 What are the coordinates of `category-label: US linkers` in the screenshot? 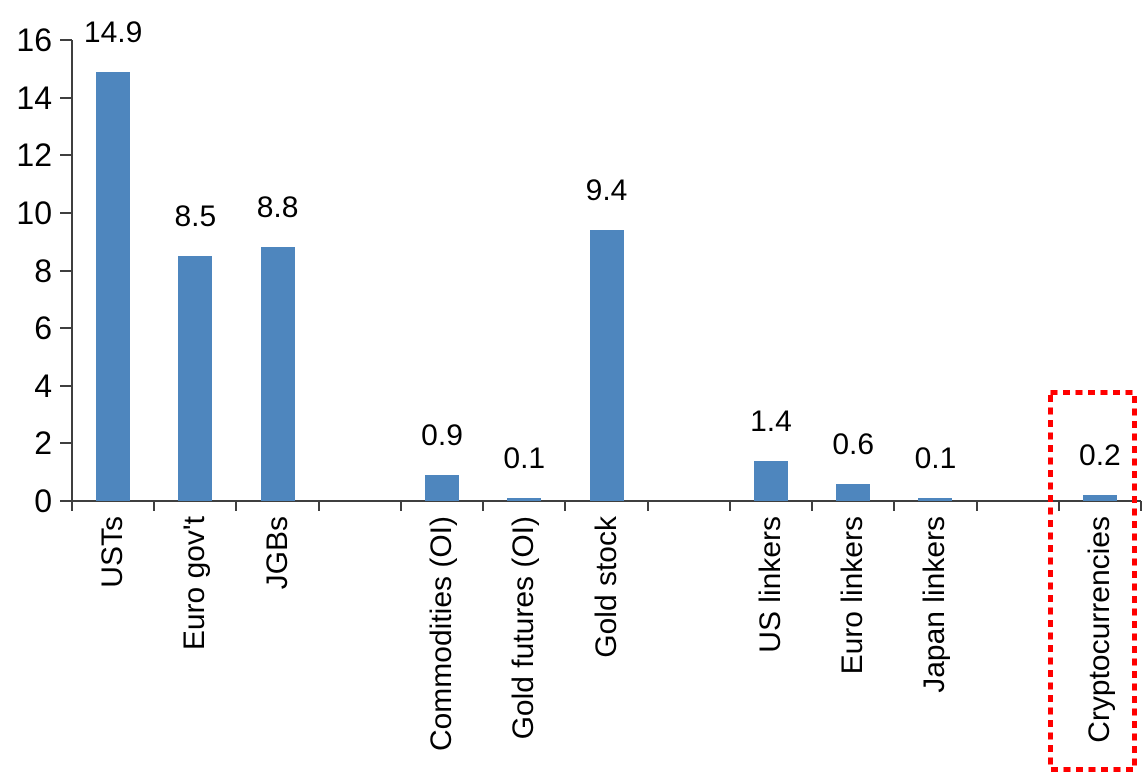 It's located at (770, 584).